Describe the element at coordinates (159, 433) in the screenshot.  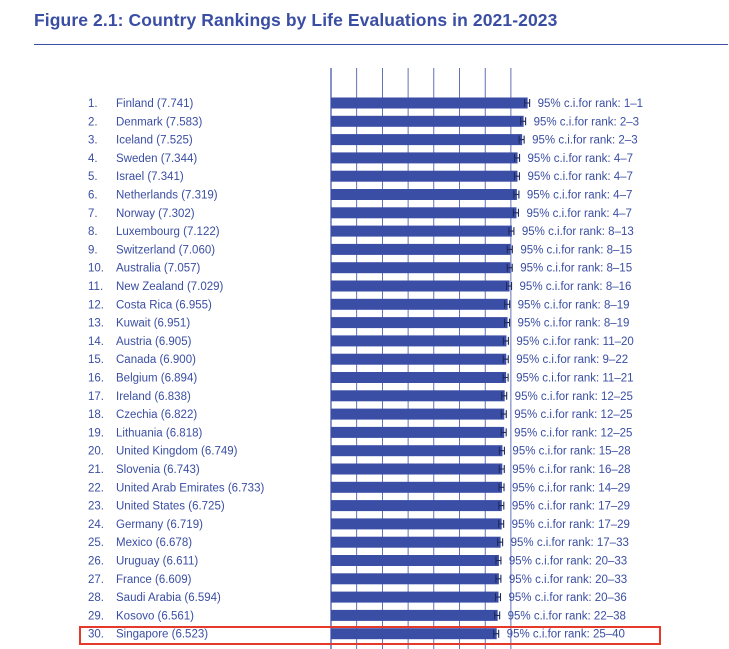
I see `country-label: Lithuania (6.818)` at that location.